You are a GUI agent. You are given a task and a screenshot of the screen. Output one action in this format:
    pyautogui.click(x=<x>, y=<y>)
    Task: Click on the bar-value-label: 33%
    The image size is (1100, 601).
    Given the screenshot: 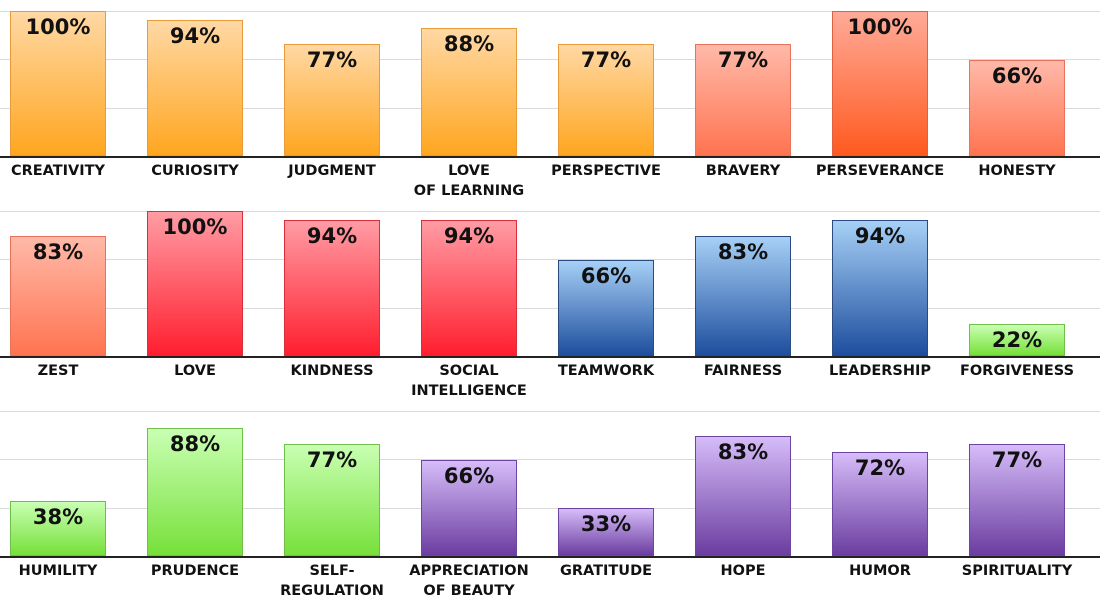 What is the action you would take?
    pyautogui.click(x=606, y=524)
    